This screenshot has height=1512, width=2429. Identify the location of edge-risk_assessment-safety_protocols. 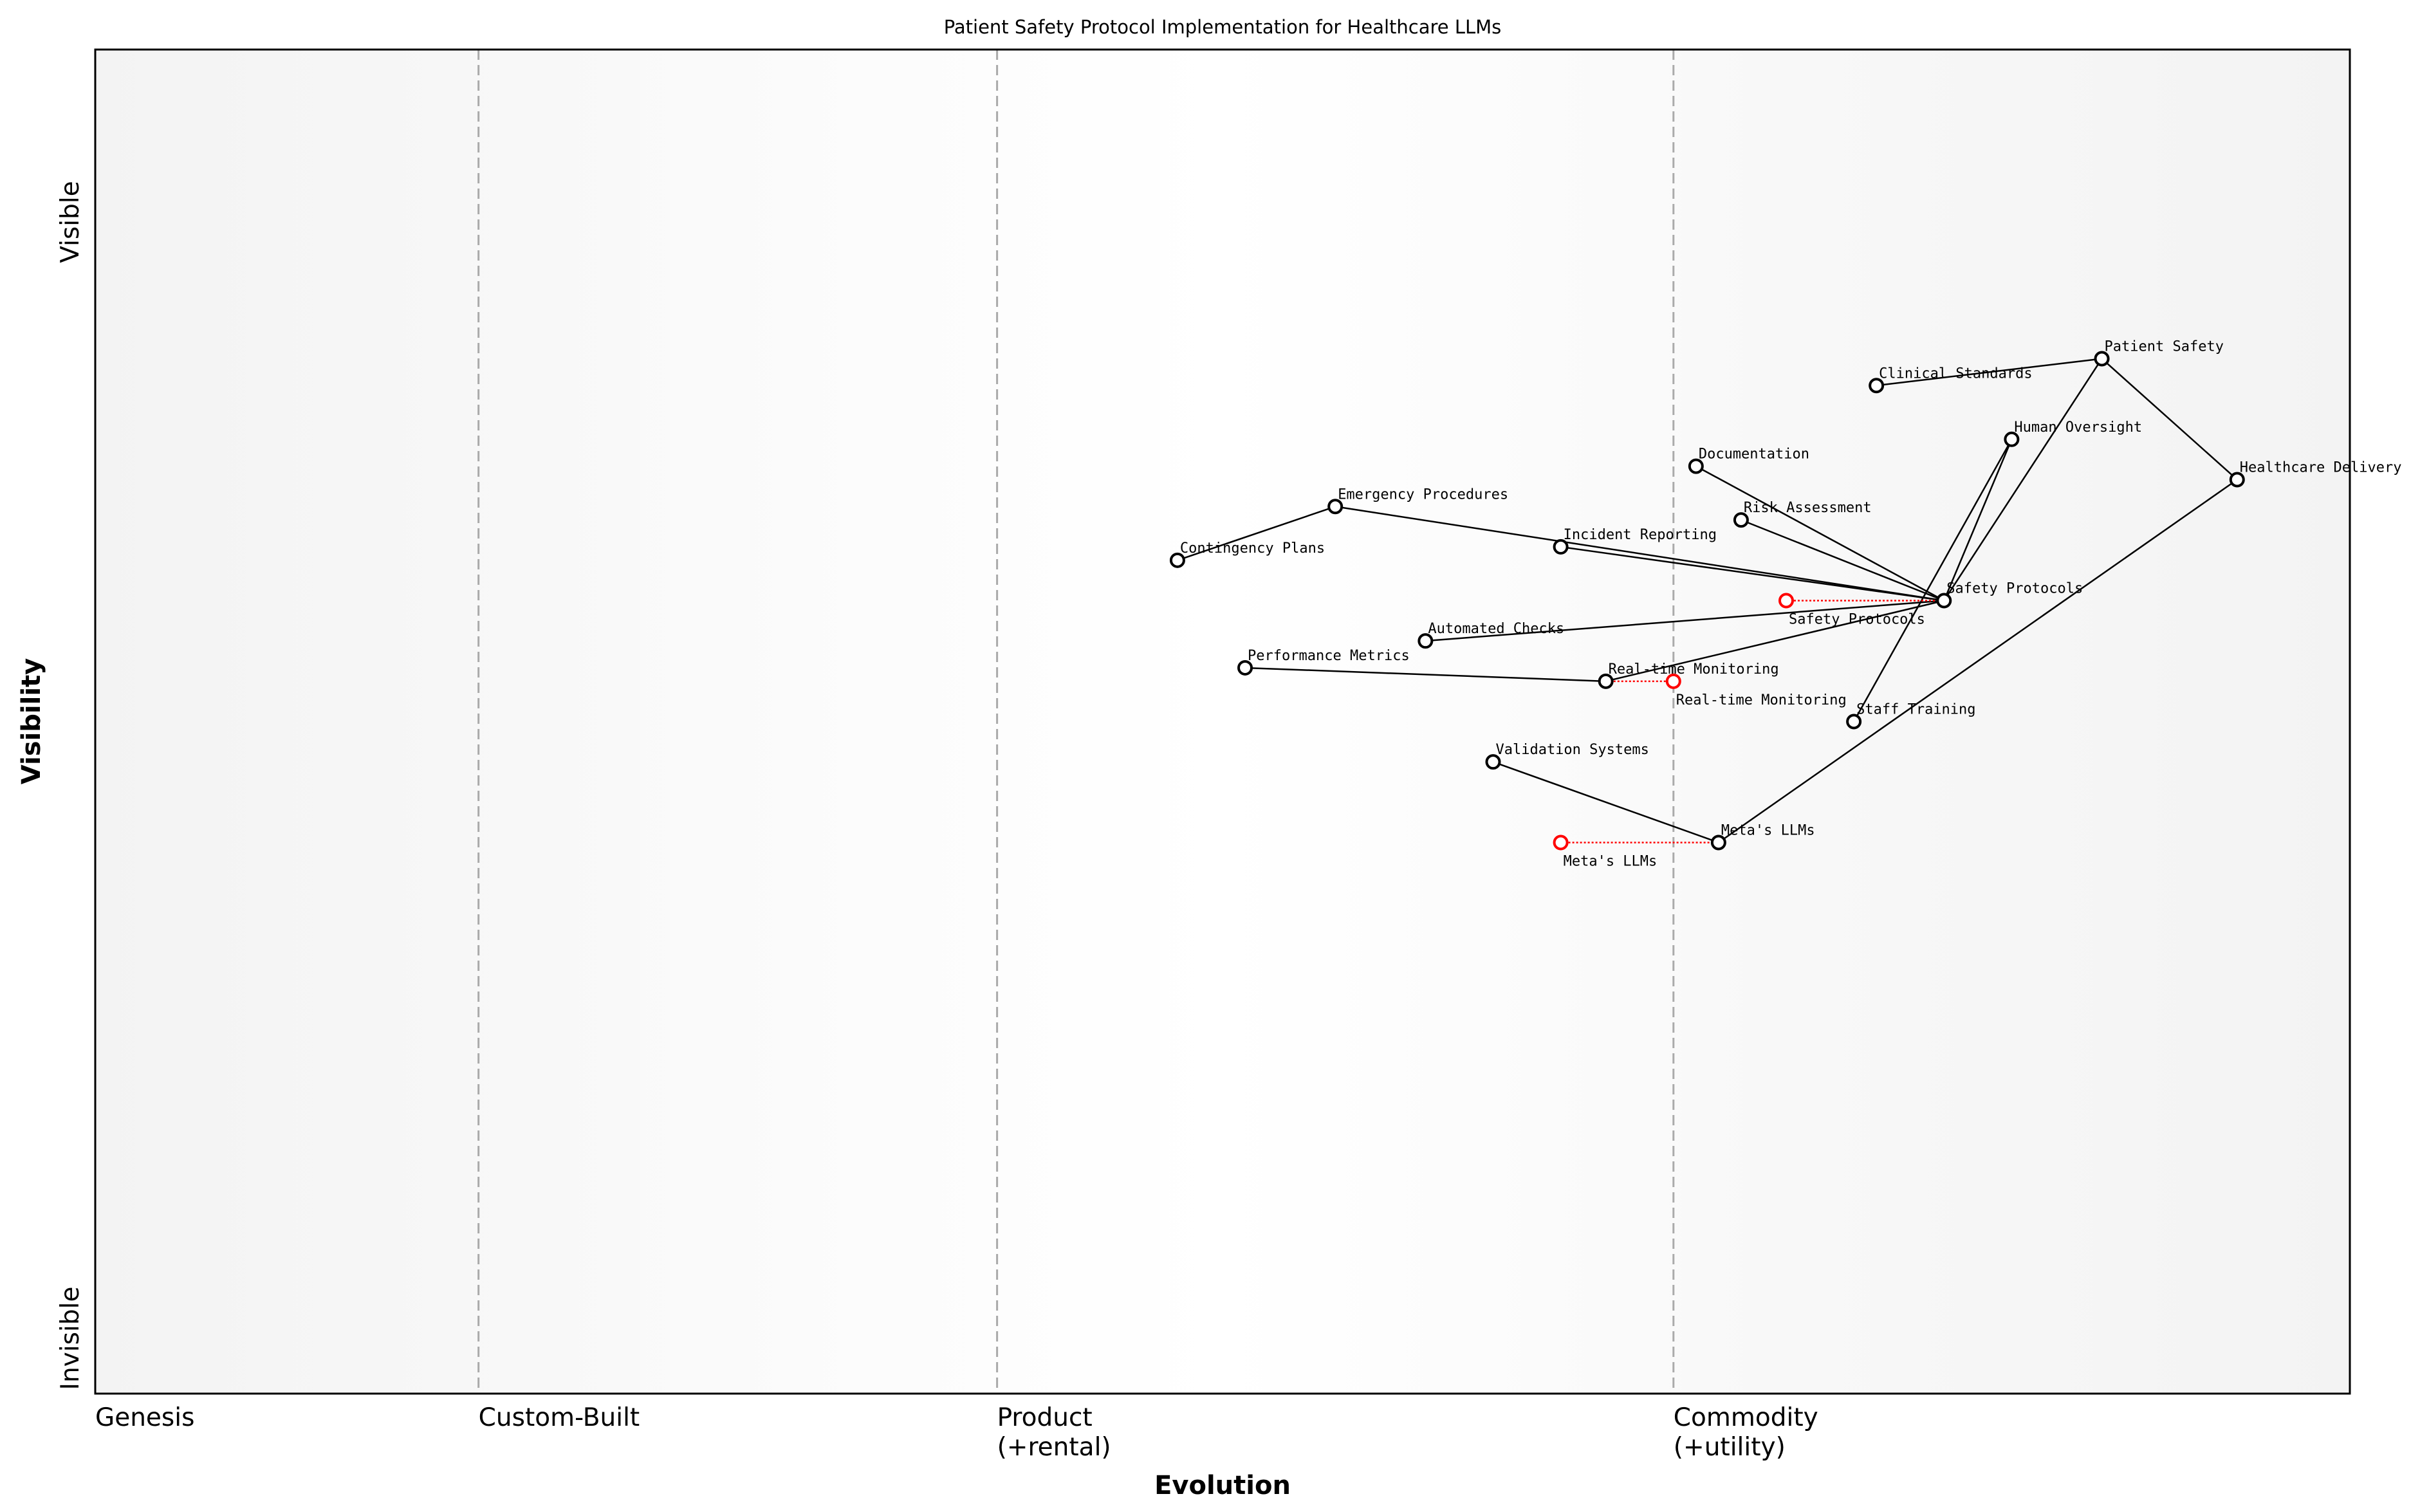
(1842, 560).